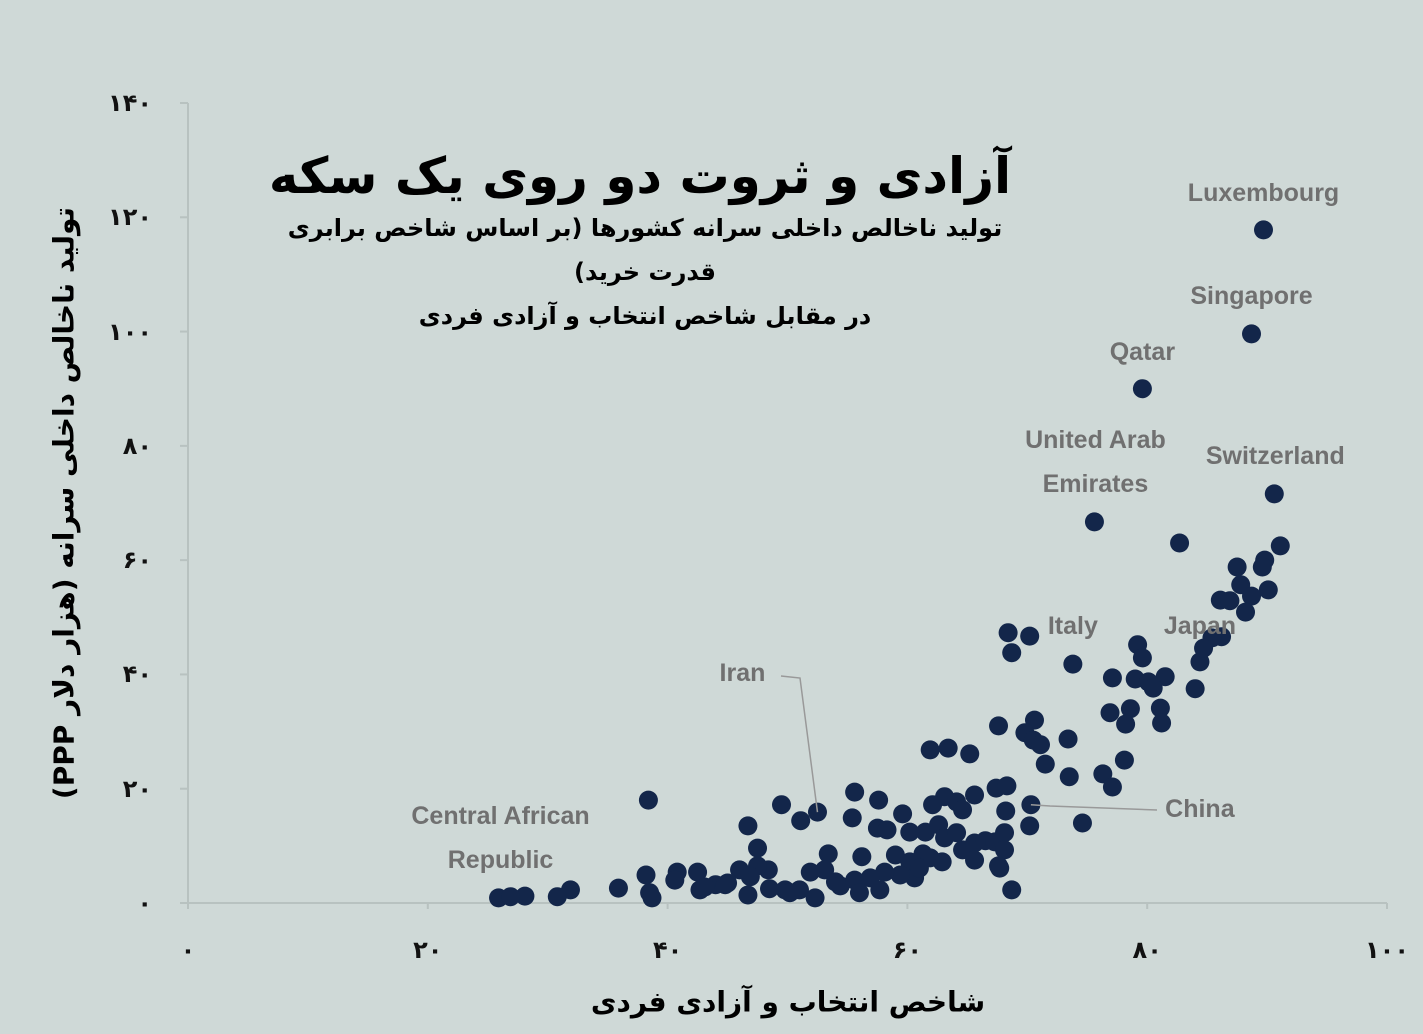 The image size is (1423, 1034). I want to click on x-axis-label: شاخص انتخاب و آزادی فردی, so click(788, 1002).